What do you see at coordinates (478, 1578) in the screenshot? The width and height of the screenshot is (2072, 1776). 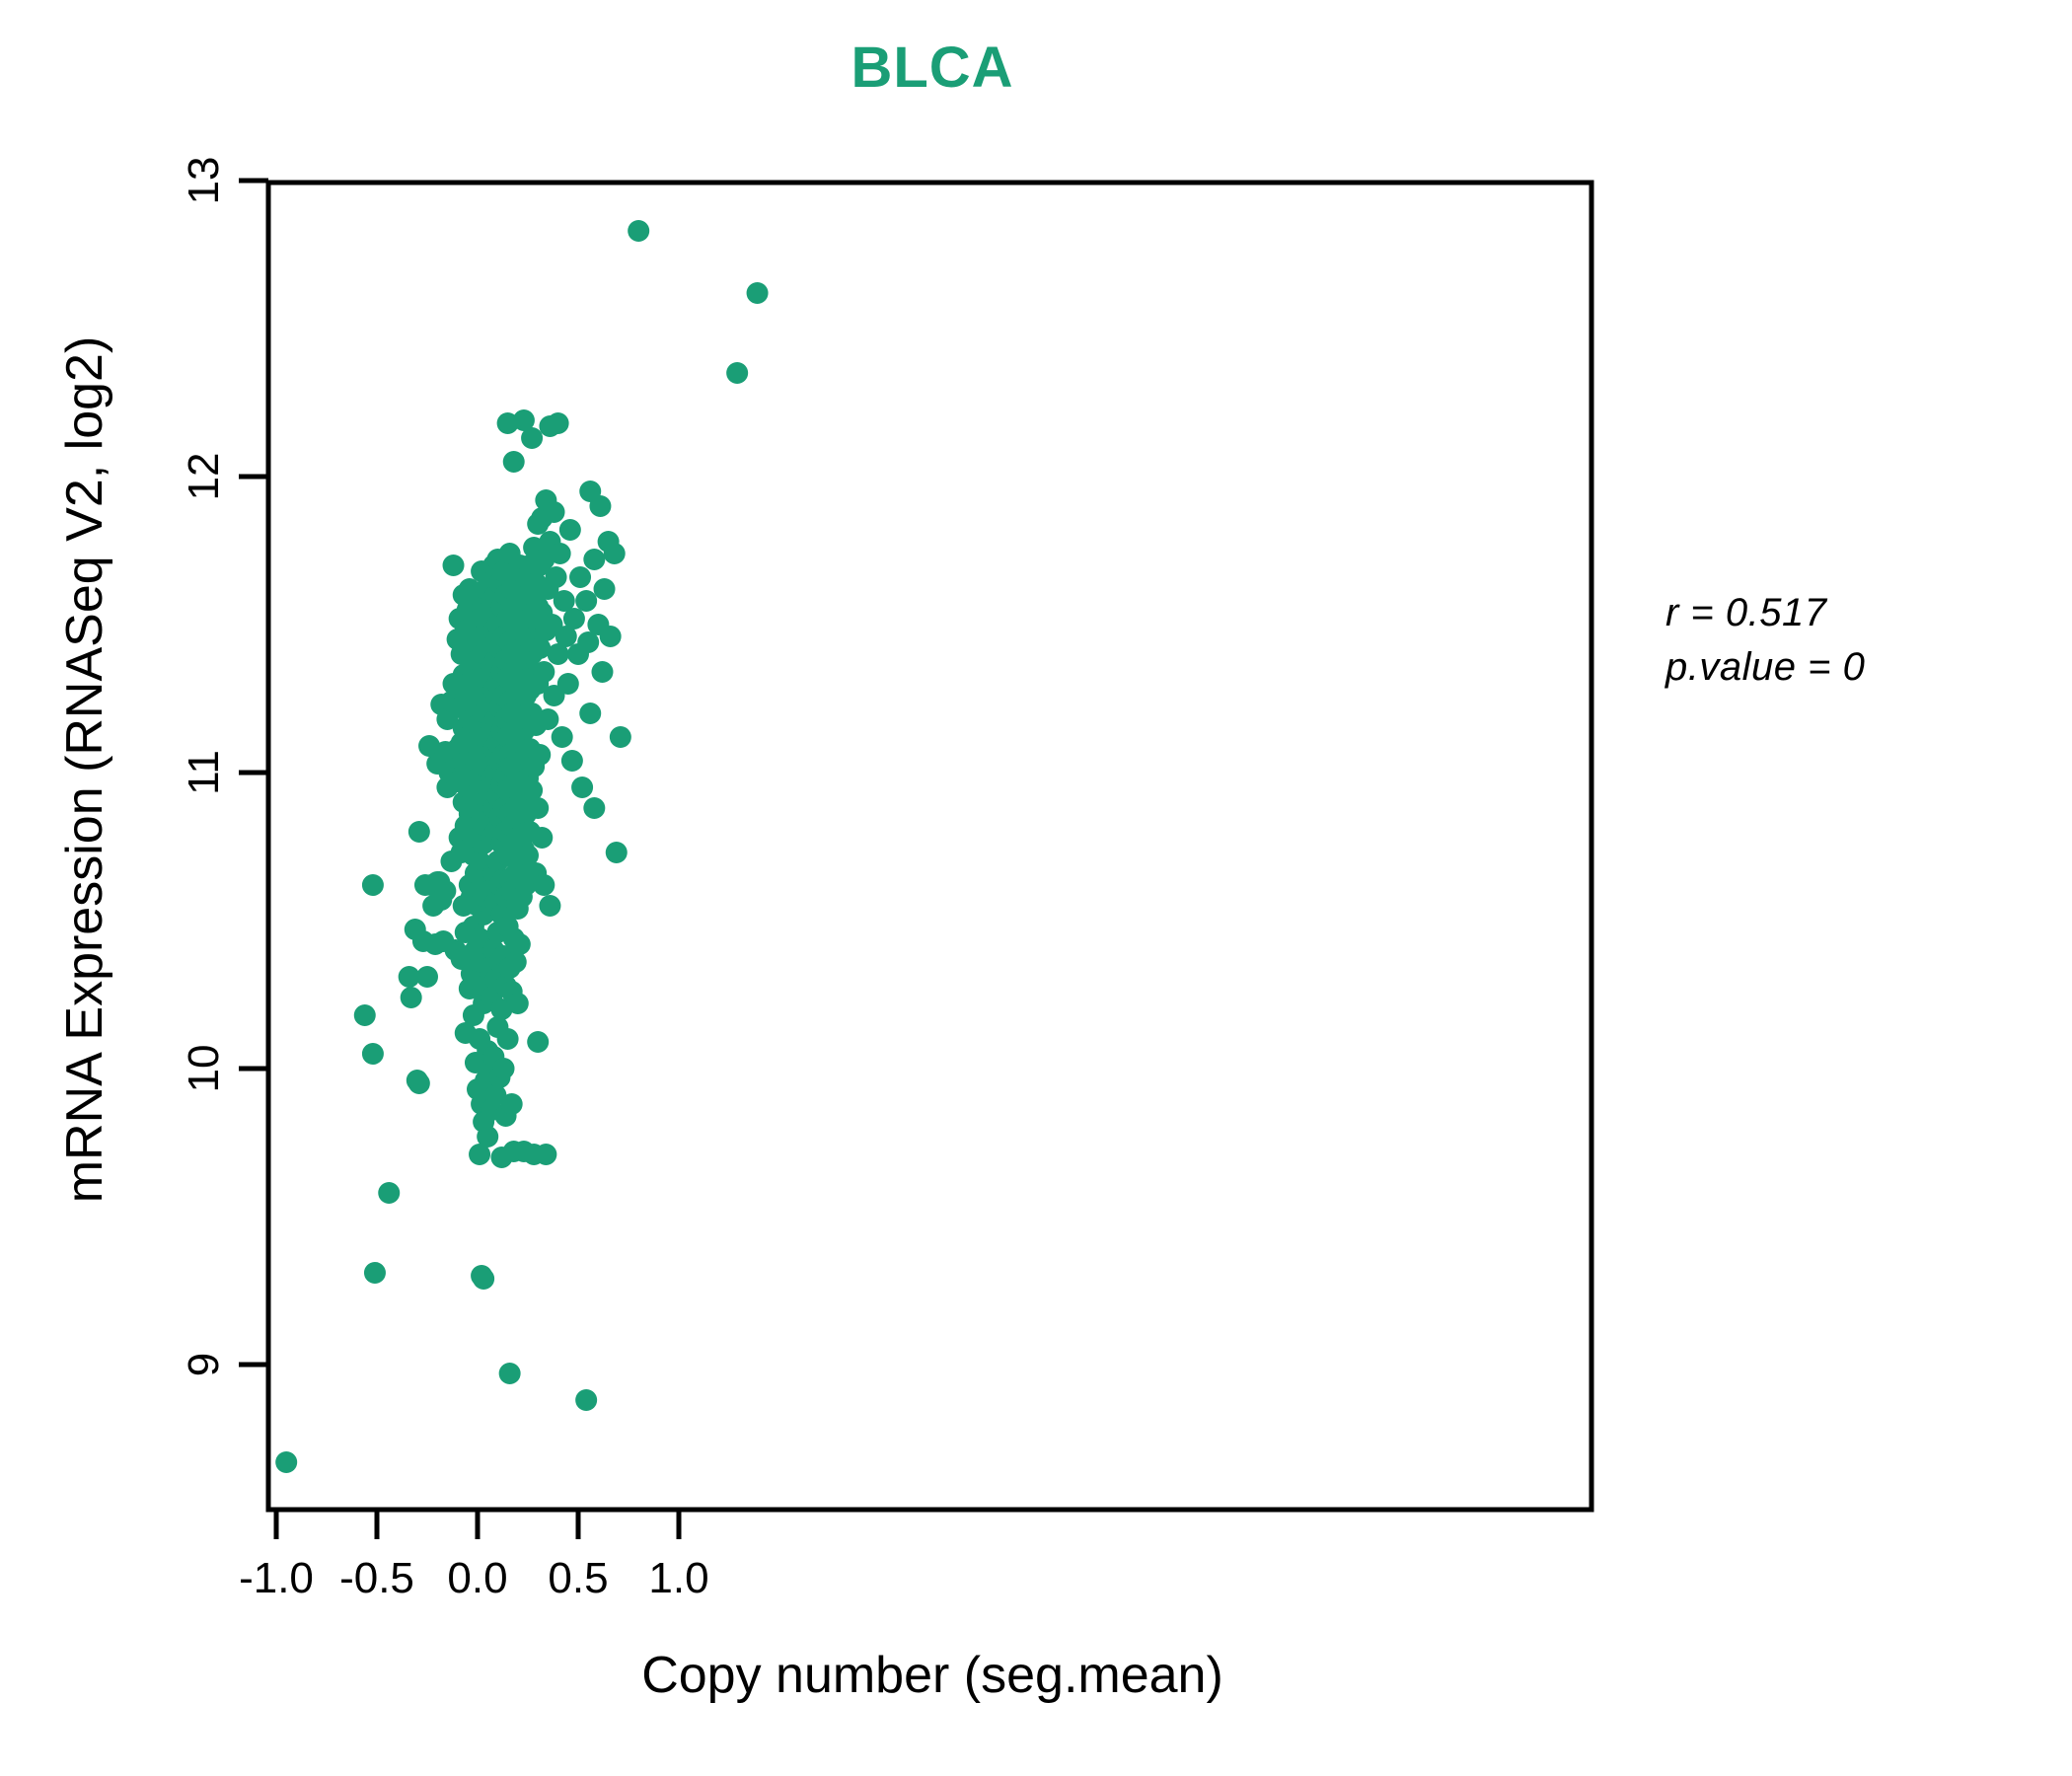 I see `x-tick-label: 0.0` at bounding box center [478, 1578].